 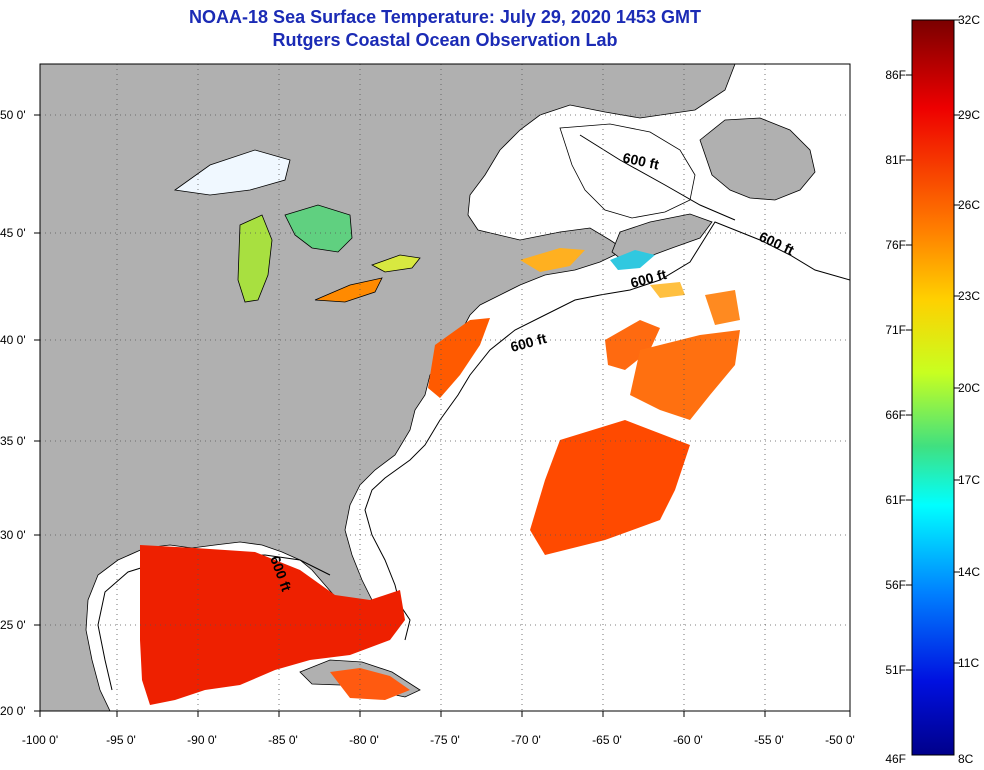 What do you see at coordinates (969, 572) in the screenshot?
I see `colorbar-label-c: 14C` at bounding box center [969, 572].